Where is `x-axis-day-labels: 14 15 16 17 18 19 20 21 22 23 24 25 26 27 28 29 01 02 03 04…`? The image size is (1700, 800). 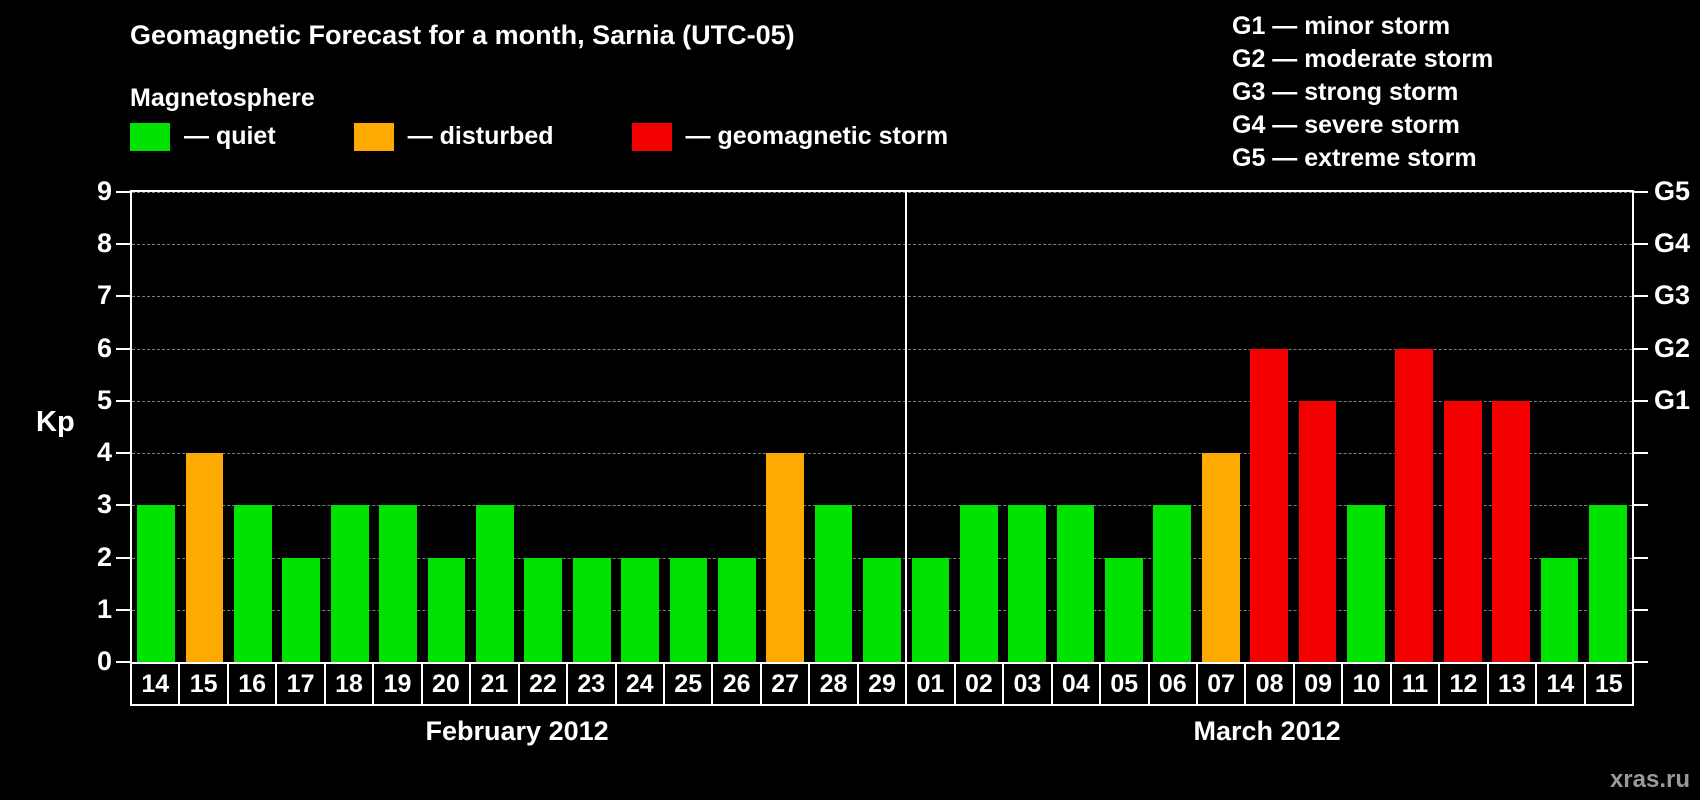
x-axis-day-labels: 14 15 16 17 18 19 20 21 22 23 24 25 26 27 28 29 01 02 03 04… is located at coordinates (882, 685).